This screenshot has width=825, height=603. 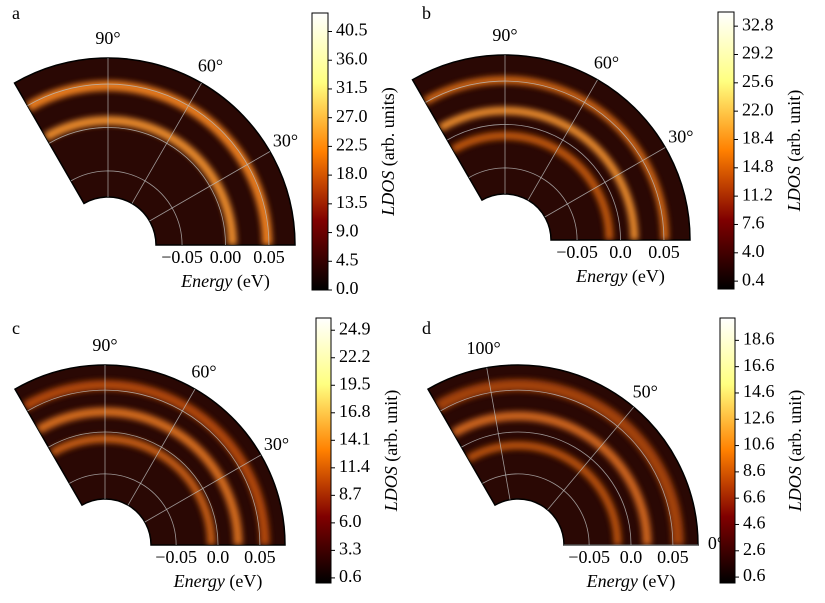 What do you see at coordinates (352, 145) in the screenshot?
I see `colorbar-tick-label: 22.5` at bounding box center [352, 145].